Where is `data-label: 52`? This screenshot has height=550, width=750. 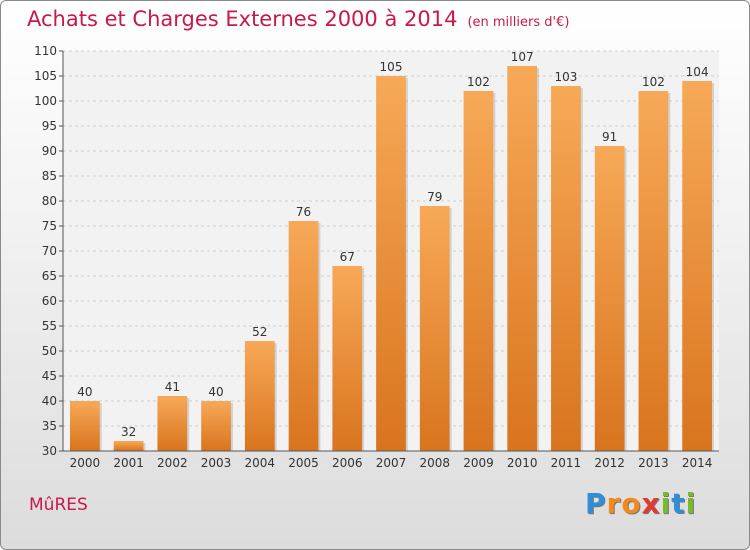
data-label: 52 is located at coordinates (259, 332).